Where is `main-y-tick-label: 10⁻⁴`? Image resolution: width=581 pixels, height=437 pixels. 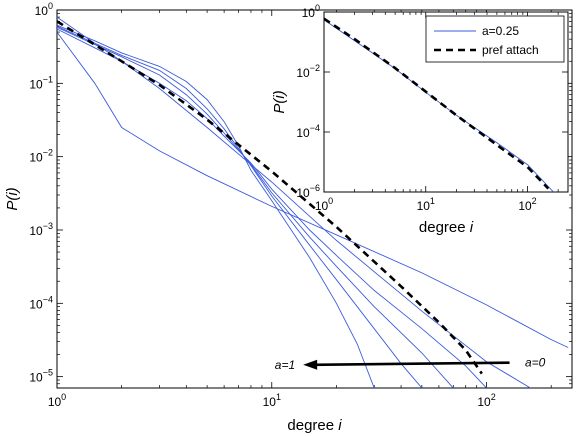 main-y-tick-label: 10⁻⁴ is located at coordinates (41, 302).